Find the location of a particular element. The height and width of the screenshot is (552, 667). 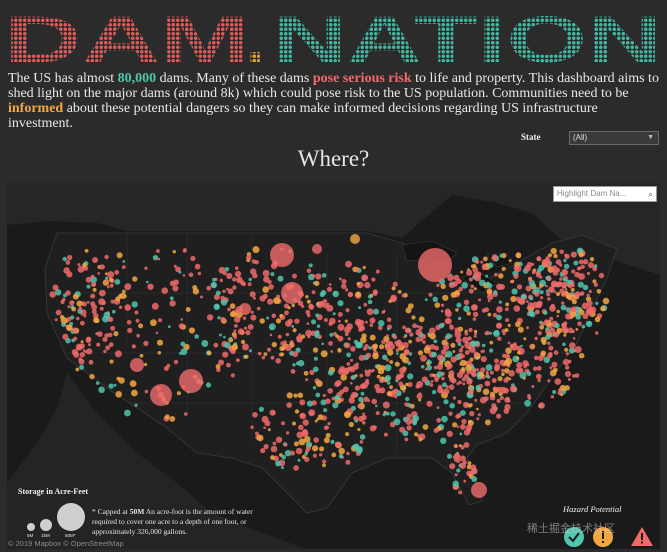

check-icon is located at coordinates (574, 537).